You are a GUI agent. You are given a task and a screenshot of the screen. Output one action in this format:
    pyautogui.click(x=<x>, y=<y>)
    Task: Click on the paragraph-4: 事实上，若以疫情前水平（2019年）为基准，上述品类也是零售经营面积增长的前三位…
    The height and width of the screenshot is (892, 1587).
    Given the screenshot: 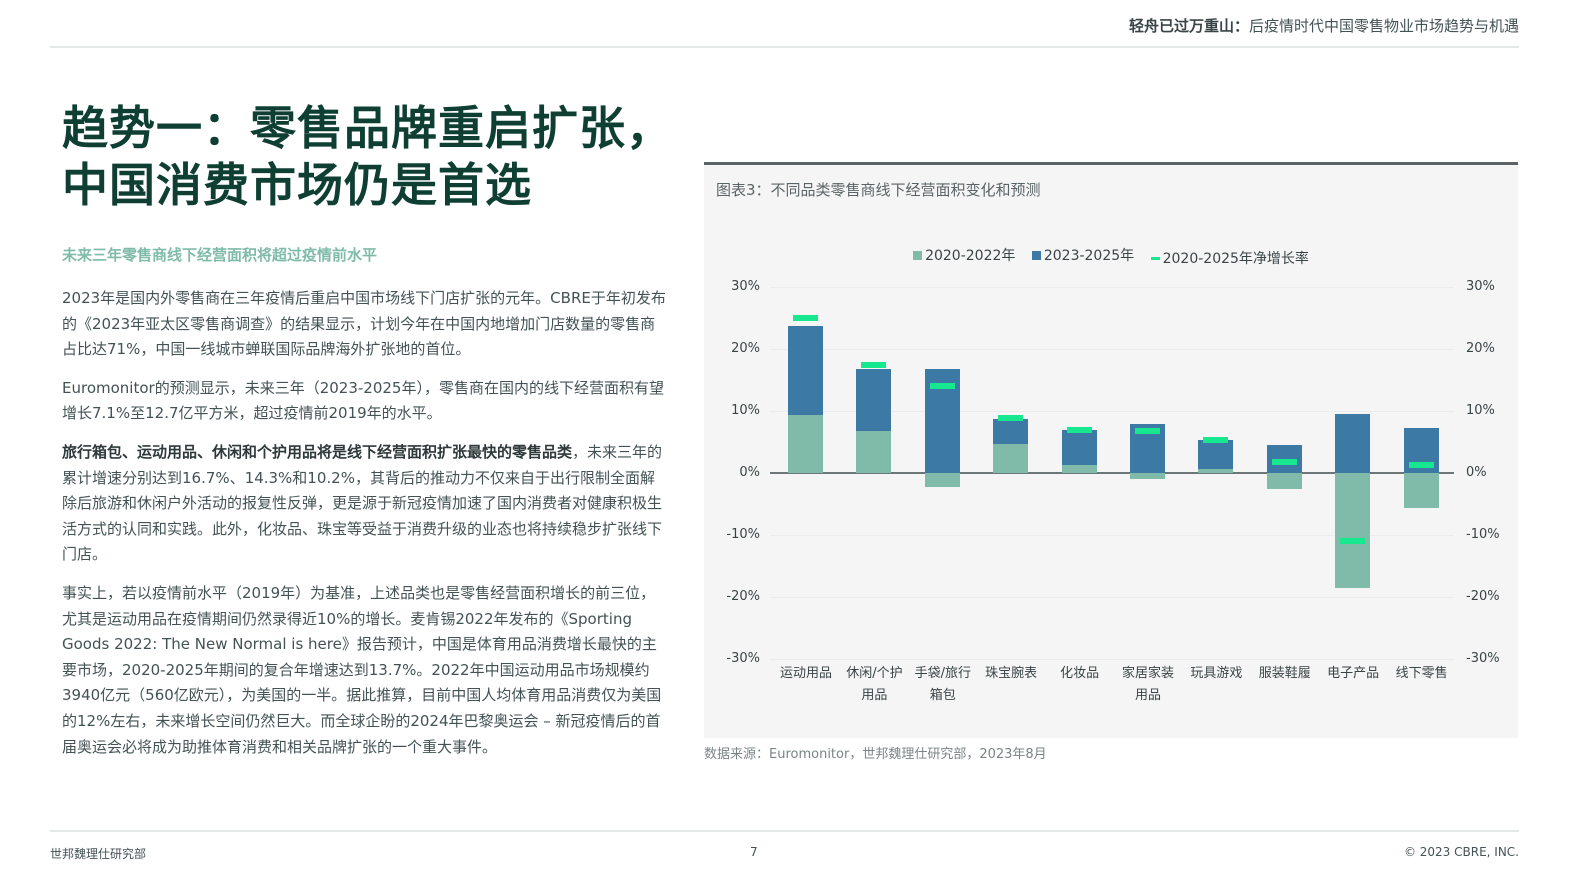 What is the action you would take?
    pyautogui.click(x=362, y=669)
    